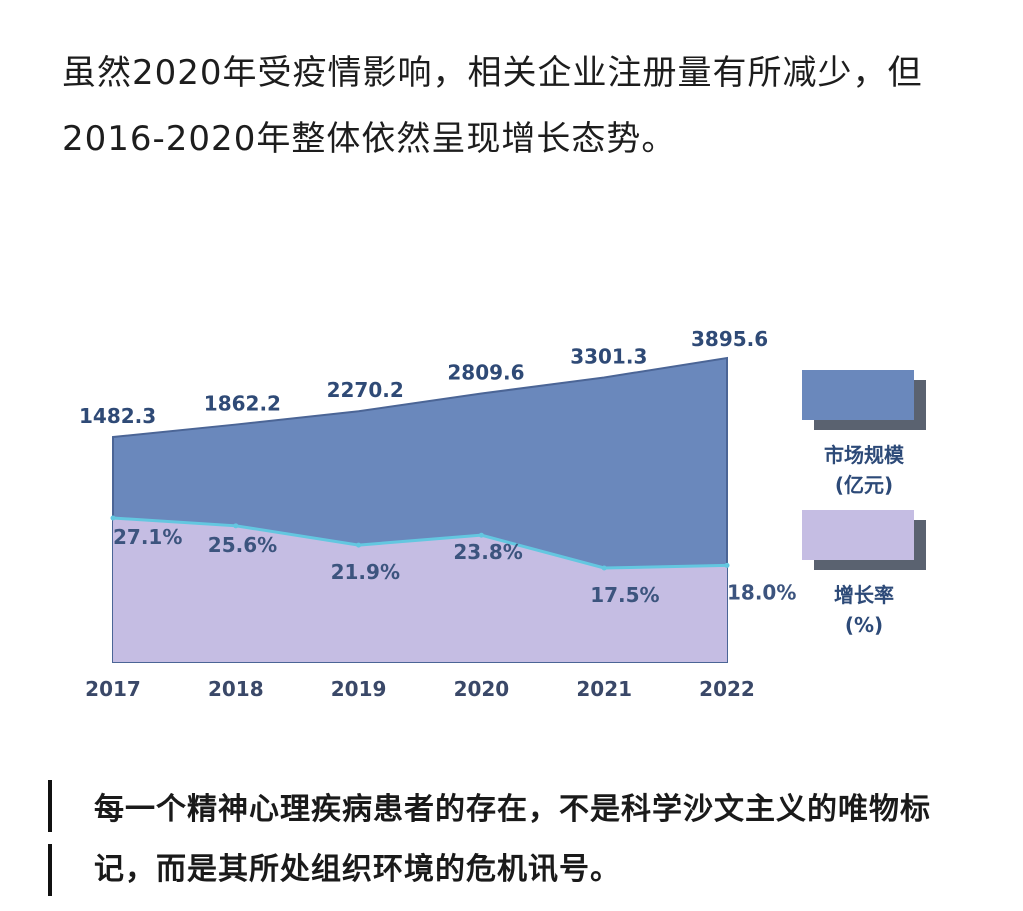  I want to click on growth-rate-area, so click(420, 590).